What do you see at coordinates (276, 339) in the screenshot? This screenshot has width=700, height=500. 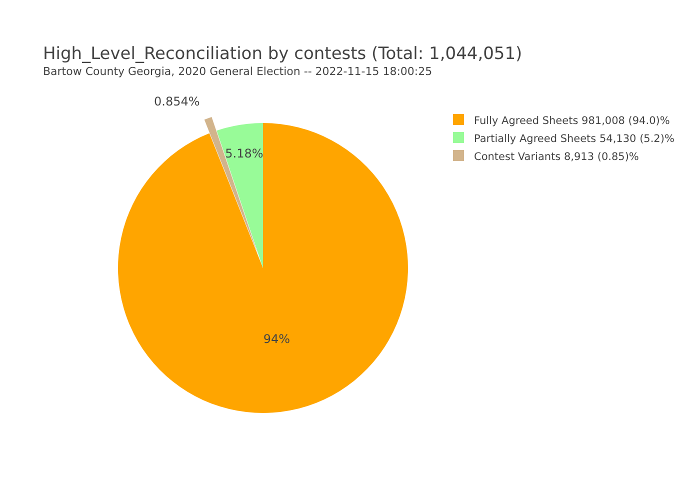 I see `data-label: 94%` at bounding box center [276, 339].